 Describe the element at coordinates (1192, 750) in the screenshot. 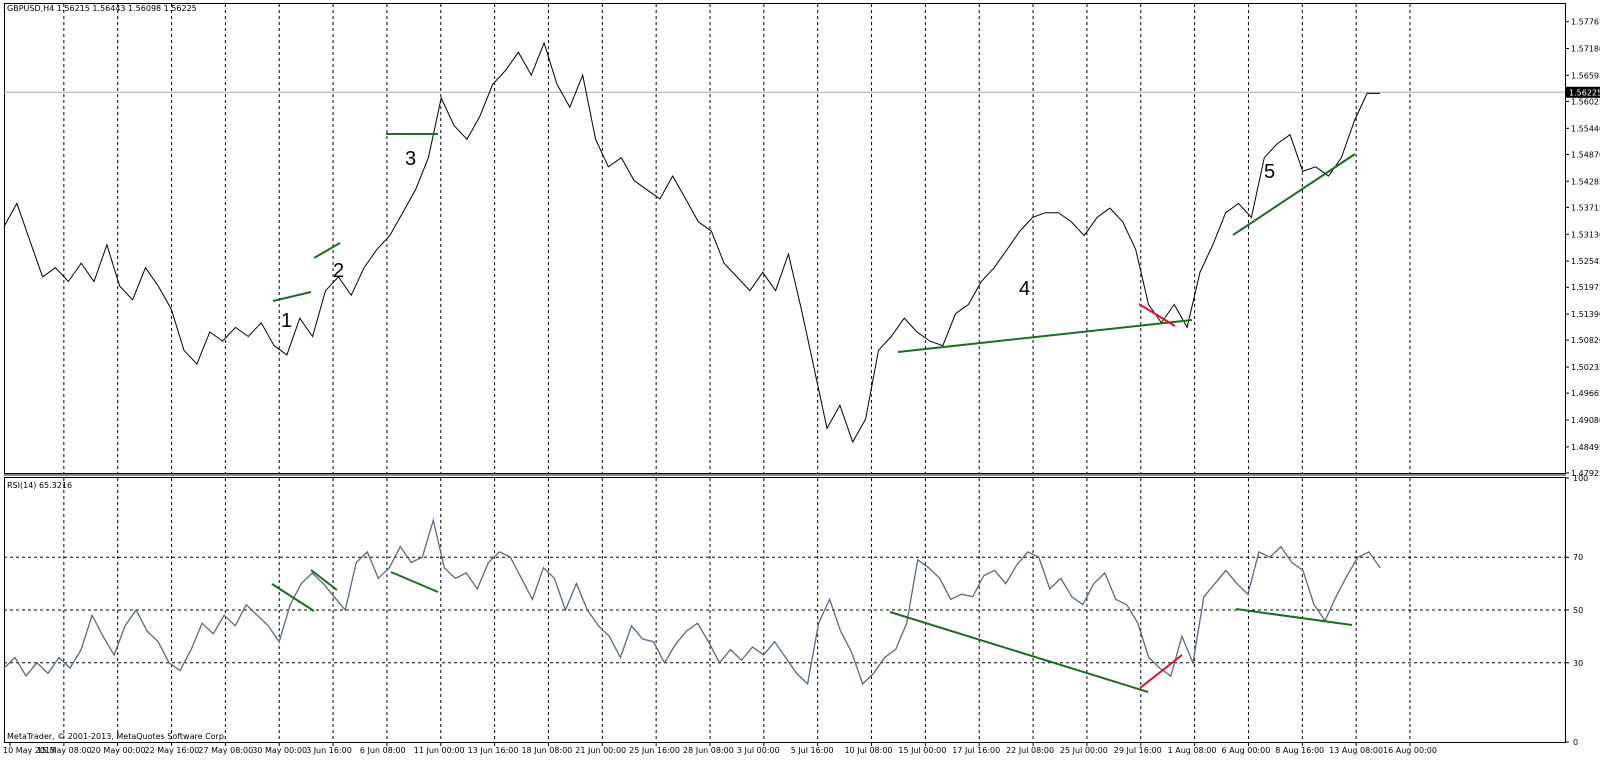

I see `time-label: 1 Aug 08:00` at that location.